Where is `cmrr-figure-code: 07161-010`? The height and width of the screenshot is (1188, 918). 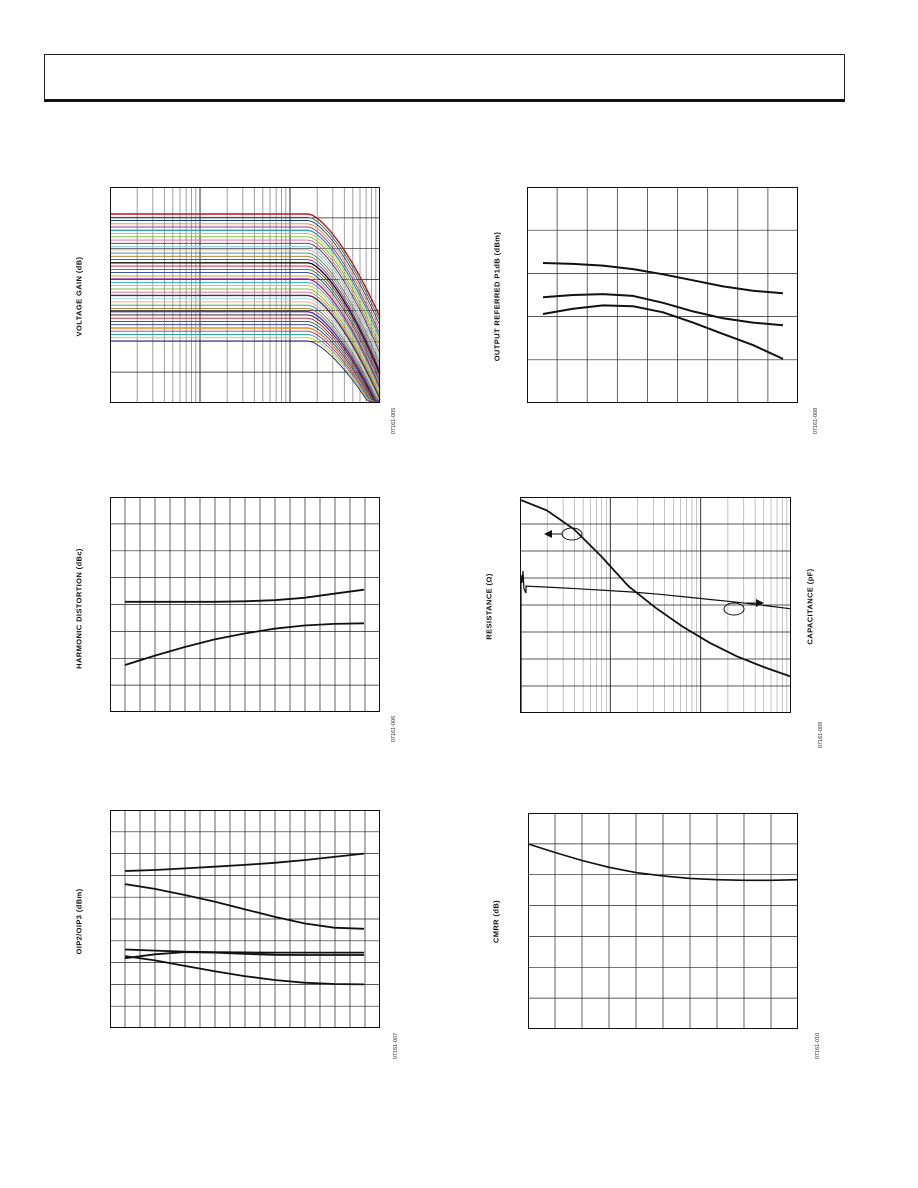
cmrr-figure-code: 07161-010 is located at coordinates (818, 1046).